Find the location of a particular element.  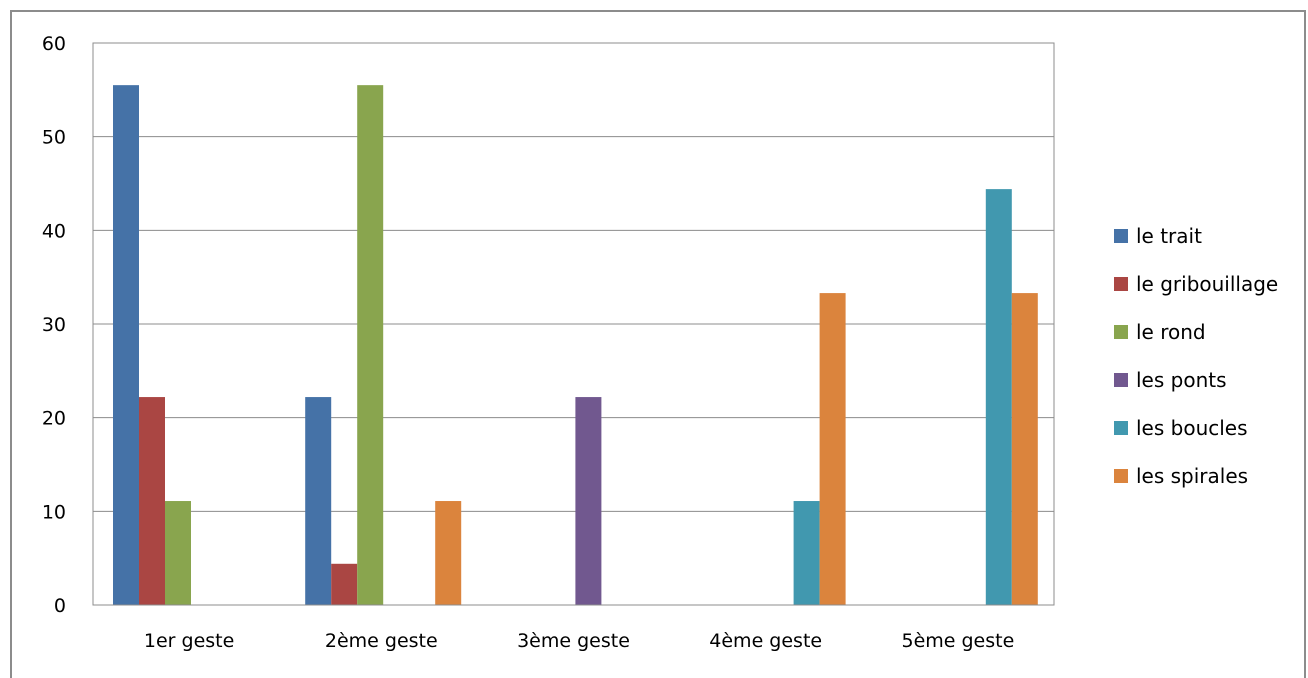

y-tick-label: 60 is located at coordinates (54, 44).